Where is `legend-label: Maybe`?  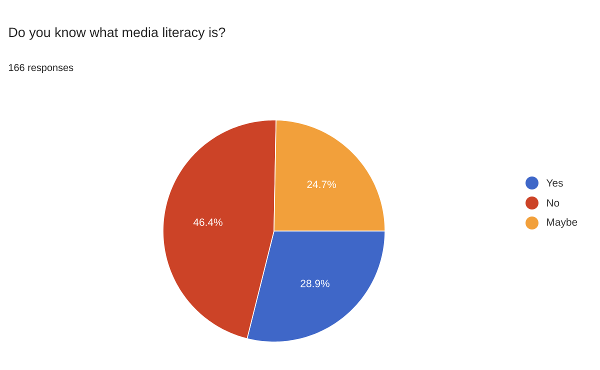 legend-label: Maybe is located at coordinates (562, 223).